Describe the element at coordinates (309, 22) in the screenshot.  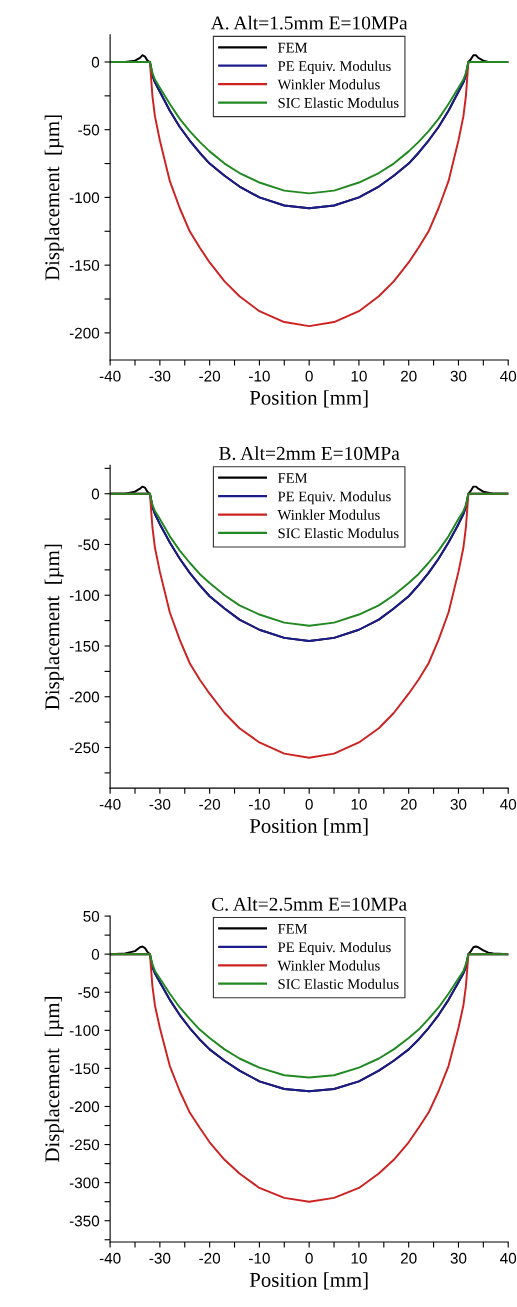
I see `chart-title: A. Alt=1.5mm E=10MPa` at that location.